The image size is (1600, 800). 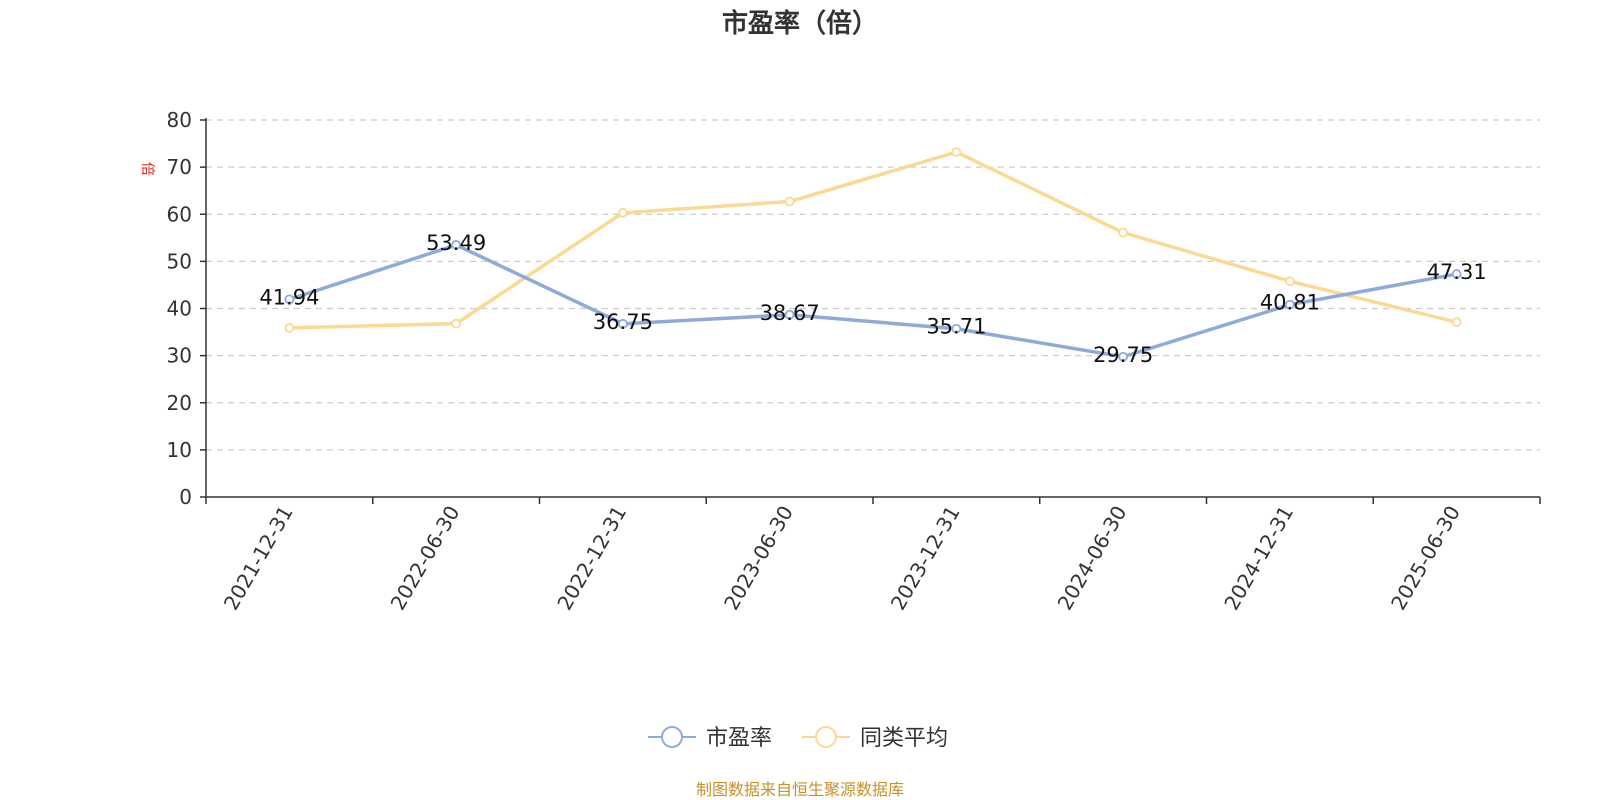 What do you see at coordinates (739, 738) in the screenshot?
I see `legend-label: 市盈率` at bounding box center [739, 738].